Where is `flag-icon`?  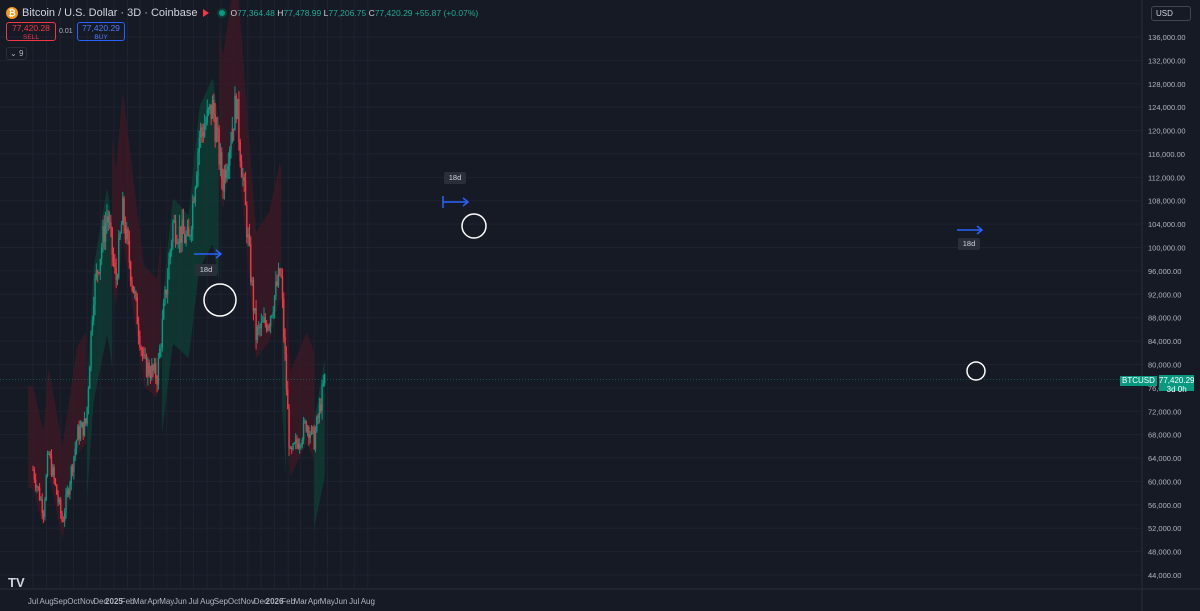 flag-icon is located at coordinates (206, 13).